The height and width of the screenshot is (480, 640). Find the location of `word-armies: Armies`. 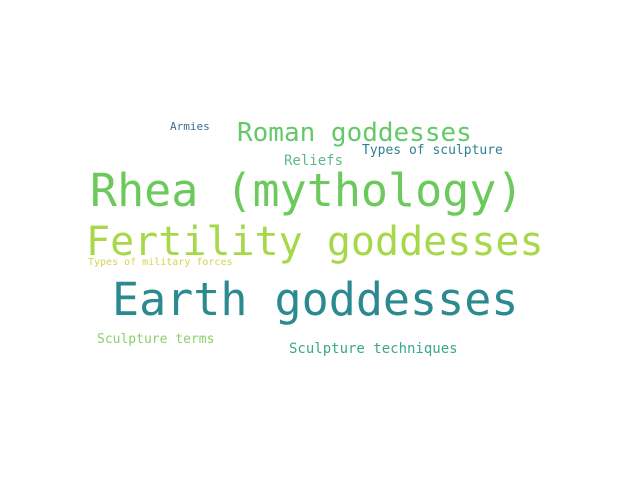

word-armies: Armies is located at coordinates (190, 126).